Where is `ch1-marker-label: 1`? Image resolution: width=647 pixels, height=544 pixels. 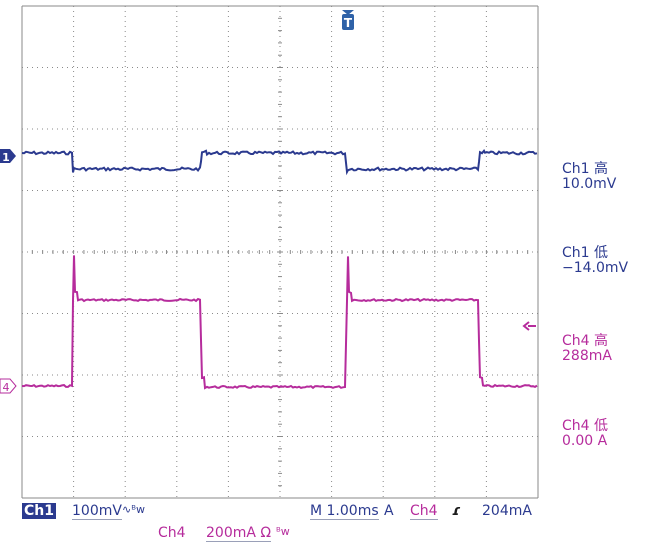 ch1-marker-label: 1 is located at coordinates (6, 157).